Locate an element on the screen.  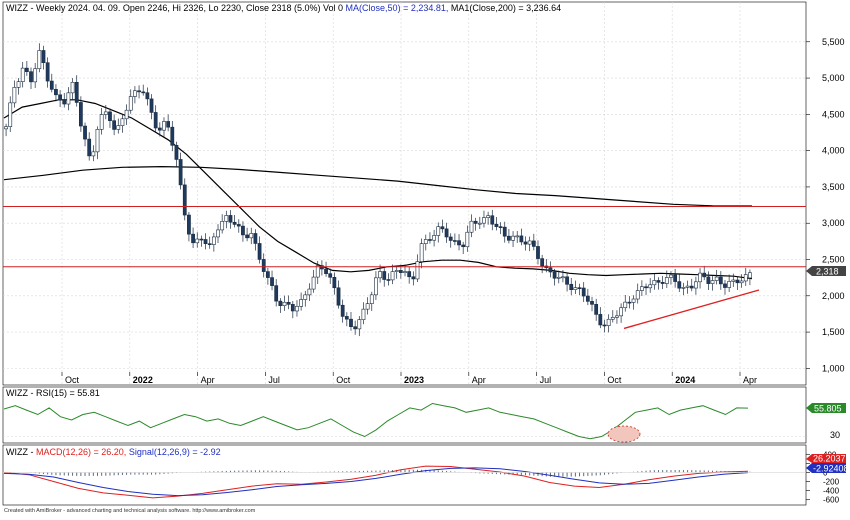
price-tick-label: 3,000 is located at coordinates (833, 223).